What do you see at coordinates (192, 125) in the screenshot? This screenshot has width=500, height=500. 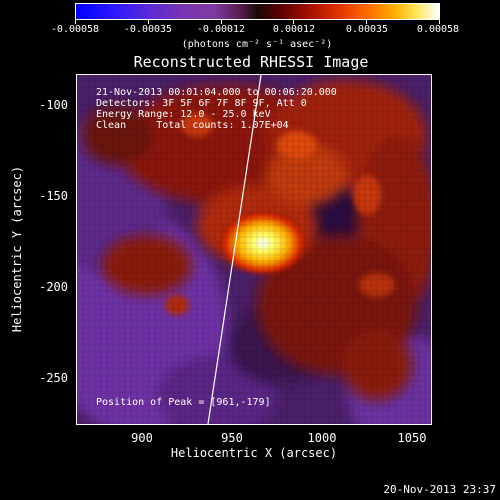 I see `clean-counts-text: Clean Total counts: 1.07E+04` at bounding box center [192, 125].